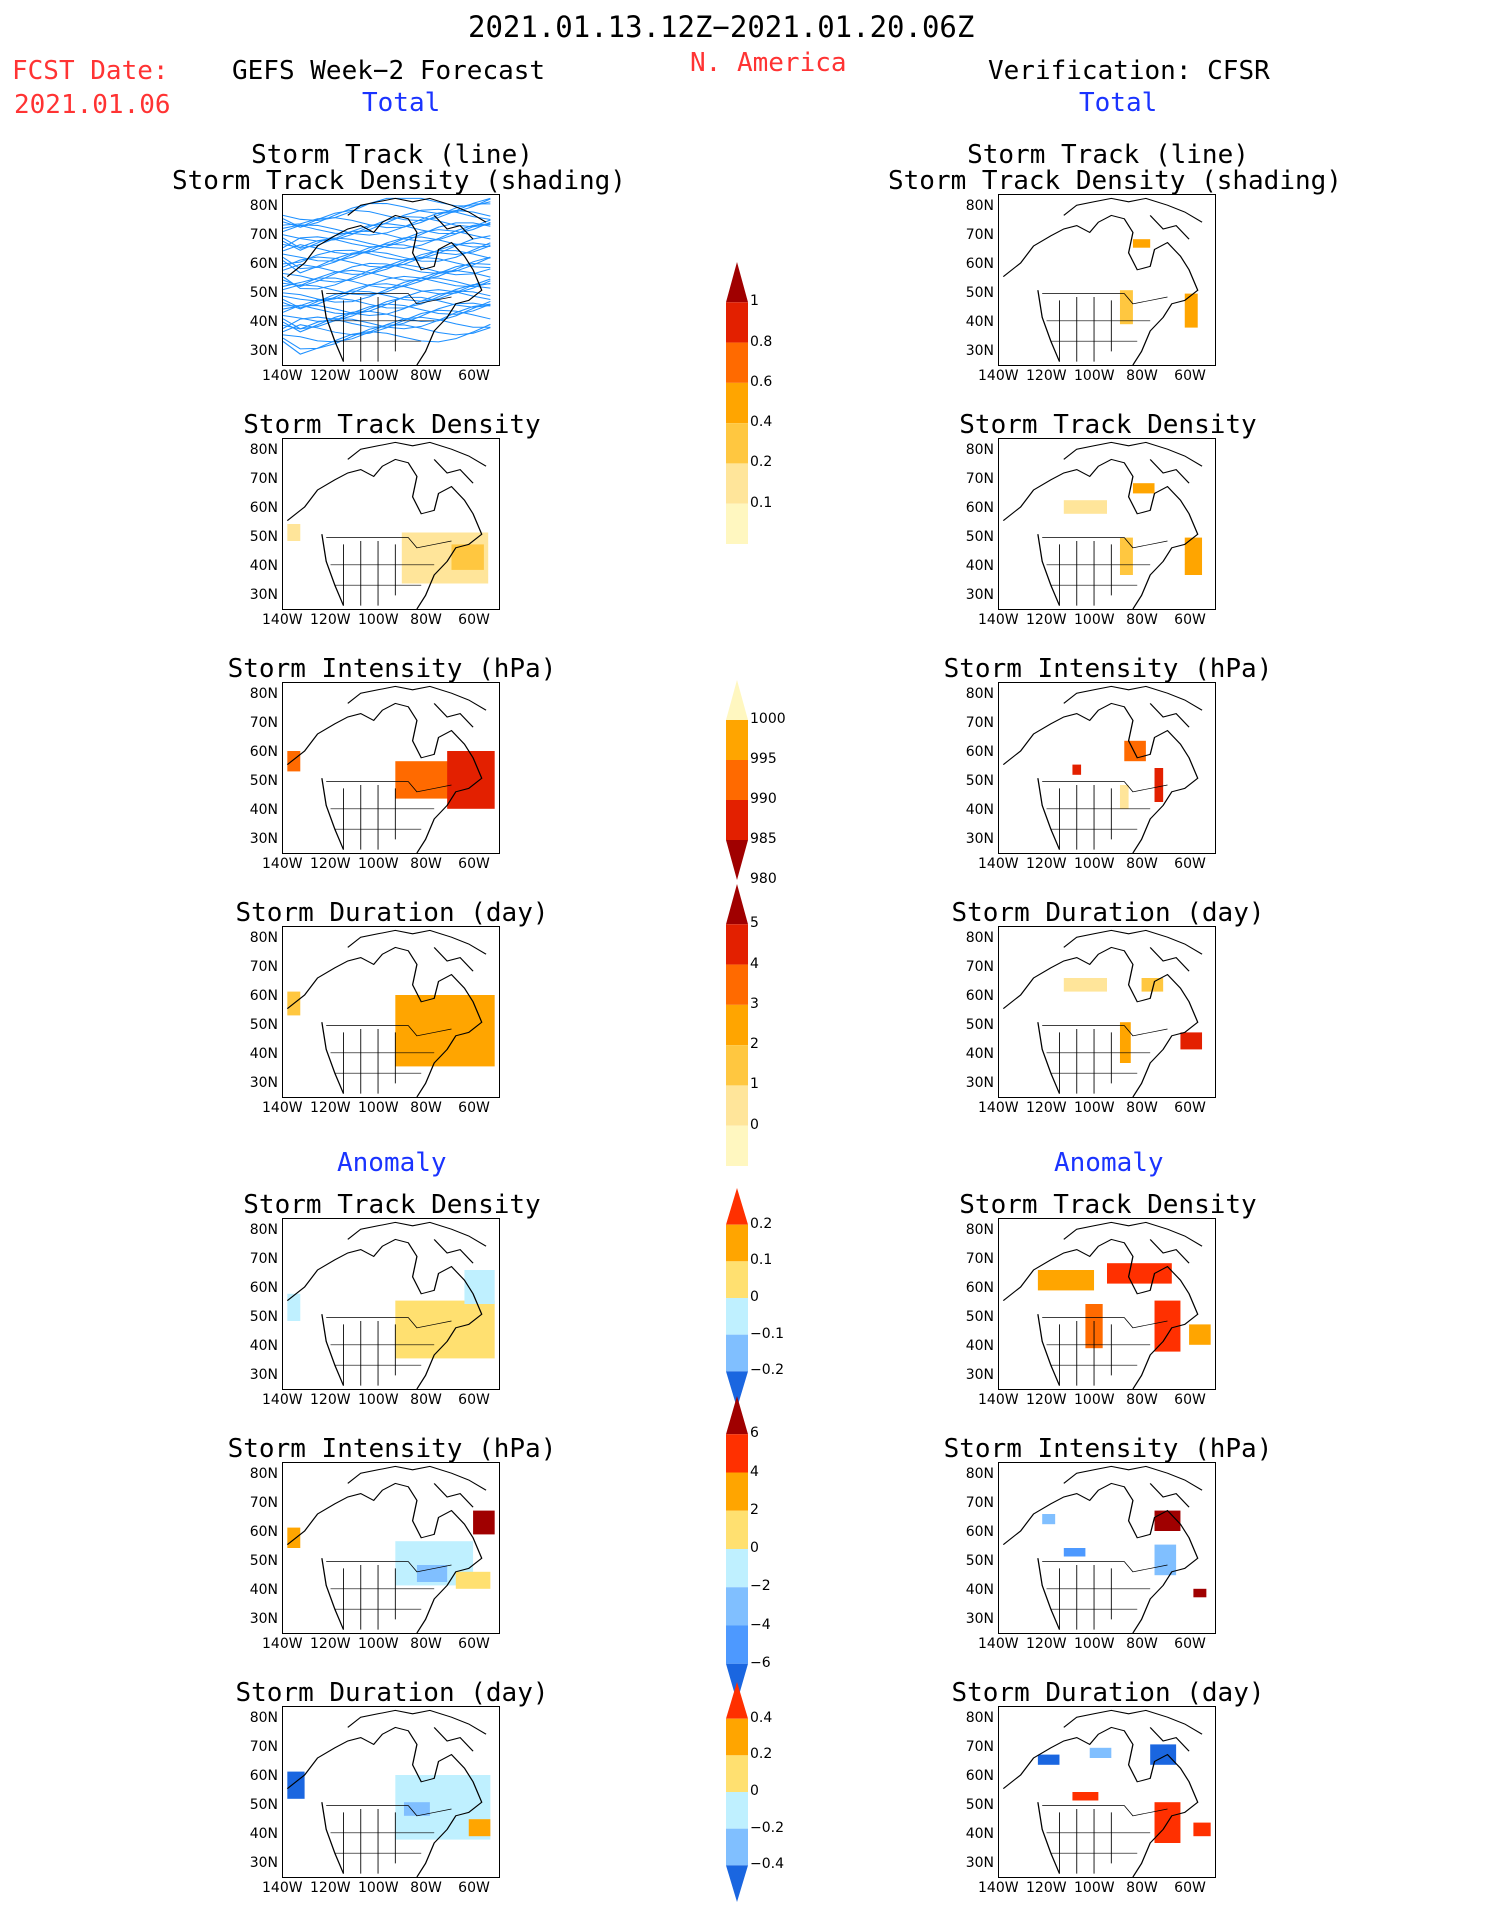 This screenshot has width=1487, height=1925. What do you see at coordinates (763, 759) in the screenshot?
I see `cb_intensity-label: 995` at bounding box center [763, 759].